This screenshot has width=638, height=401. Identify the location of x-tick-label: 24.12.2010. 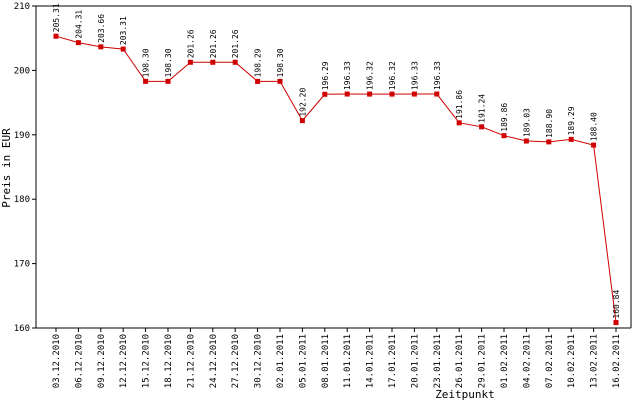
(214, 361).